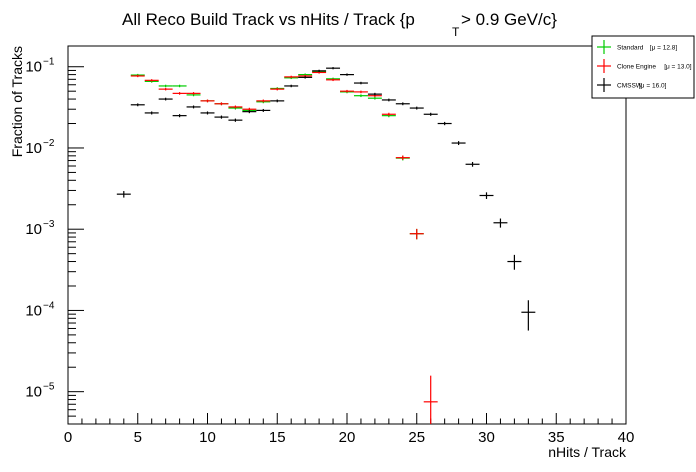 The height and width of the screenshot is (472, 696). I want to click on x-tick-label: 20, so click(347, 437).